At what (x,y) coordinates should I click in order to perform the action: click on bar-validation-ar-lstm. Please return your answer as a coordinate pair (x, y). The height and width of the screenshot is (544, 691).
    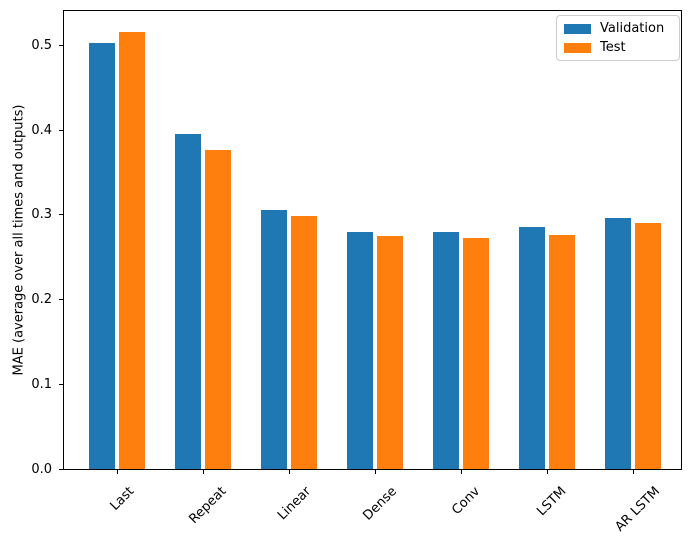
    Looking at the image, I should click on (618, 343).